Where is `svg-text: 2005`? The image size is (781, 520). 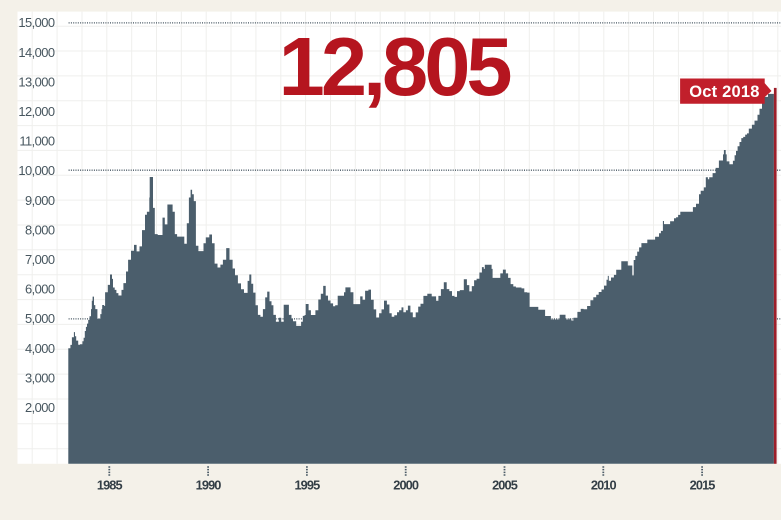 svg-text: 2005 is located at coordinates (505, 485).